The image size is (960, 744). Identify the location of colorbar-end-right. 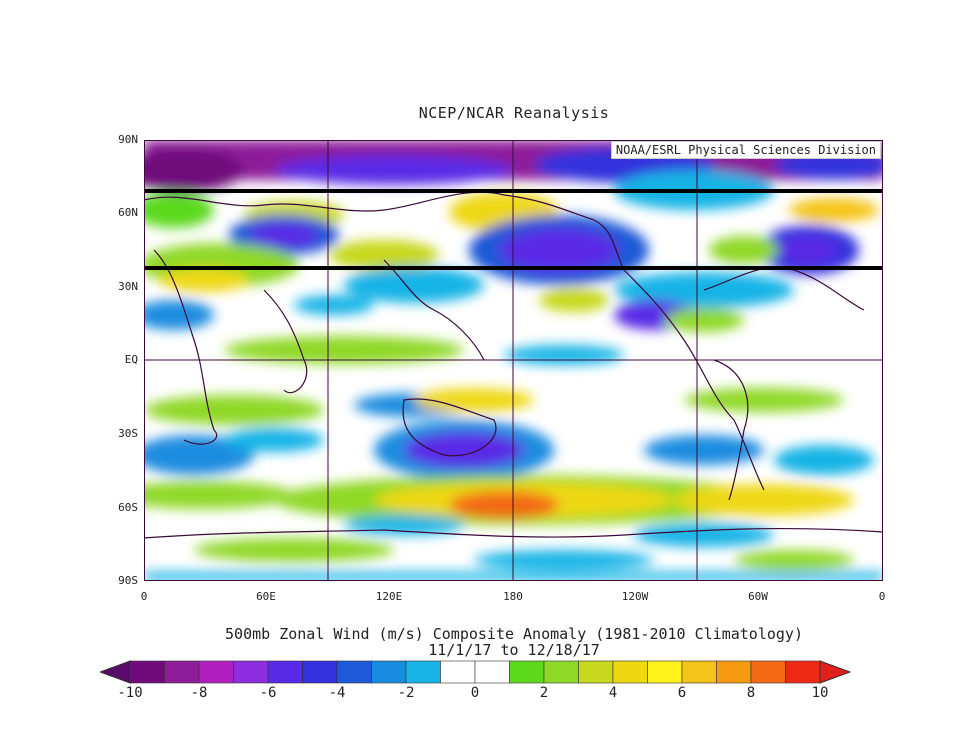
(835, 672).